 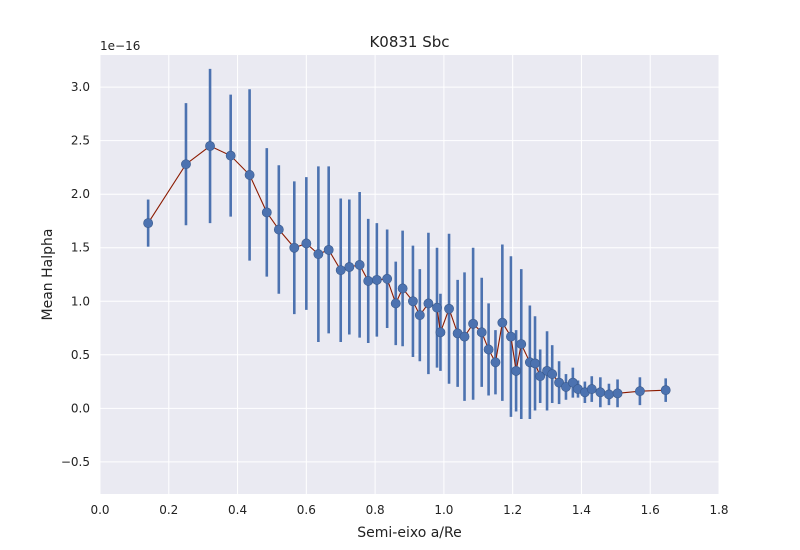 I want to click on y-tick-labels: −0.5 0.0 0.5 1.0 1.5 2.0 2.5 3.0, so click(x=75, y=274).